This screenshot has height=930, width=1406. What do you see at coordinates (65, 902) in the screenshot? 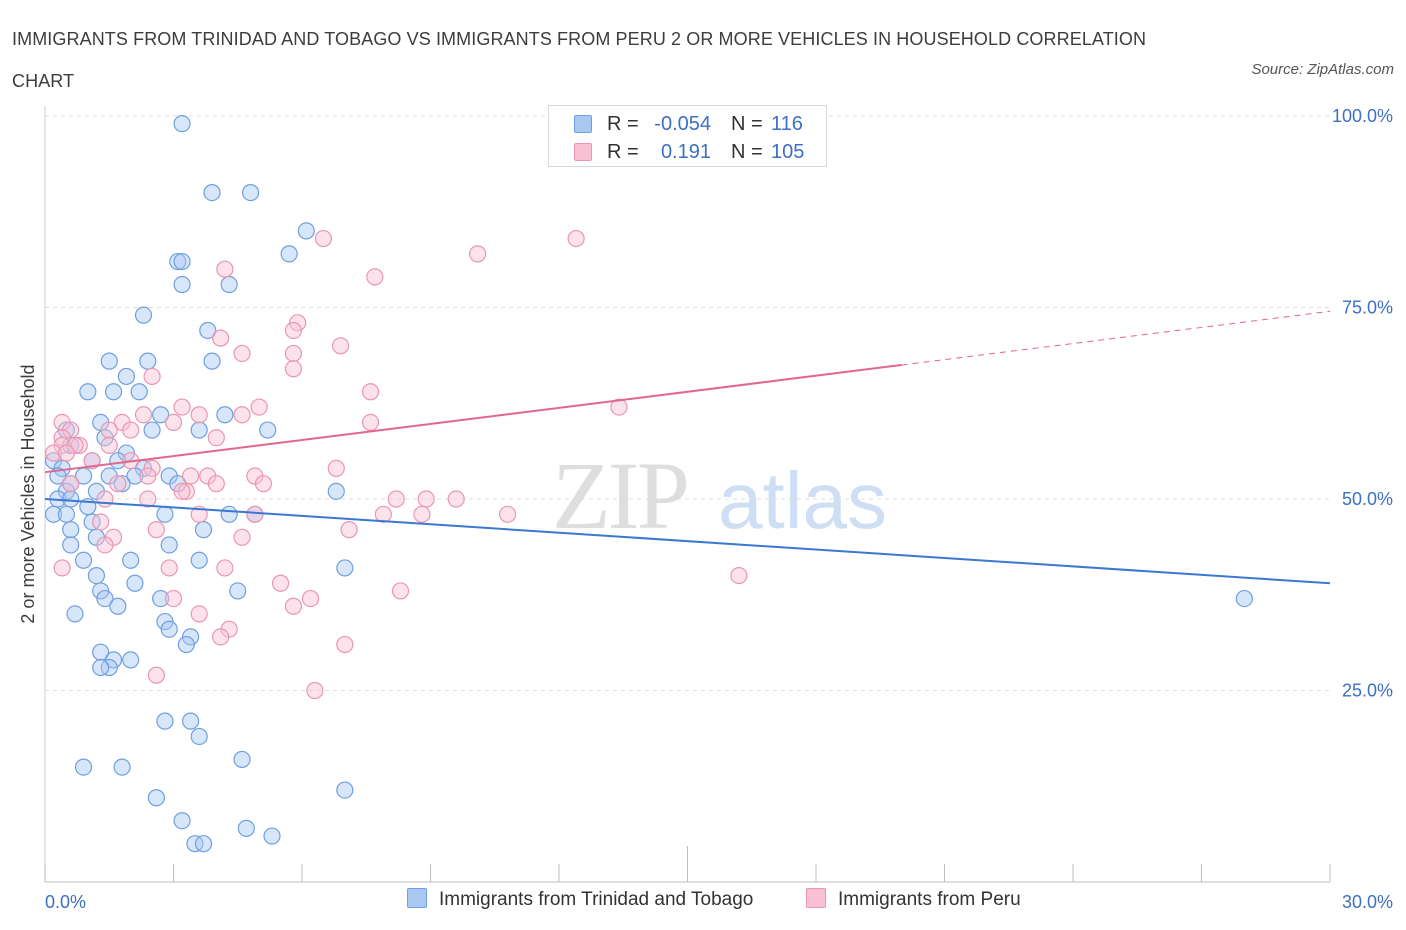
I see `x-tick-label-min: 0.0%` at bounding box center [65, 902].